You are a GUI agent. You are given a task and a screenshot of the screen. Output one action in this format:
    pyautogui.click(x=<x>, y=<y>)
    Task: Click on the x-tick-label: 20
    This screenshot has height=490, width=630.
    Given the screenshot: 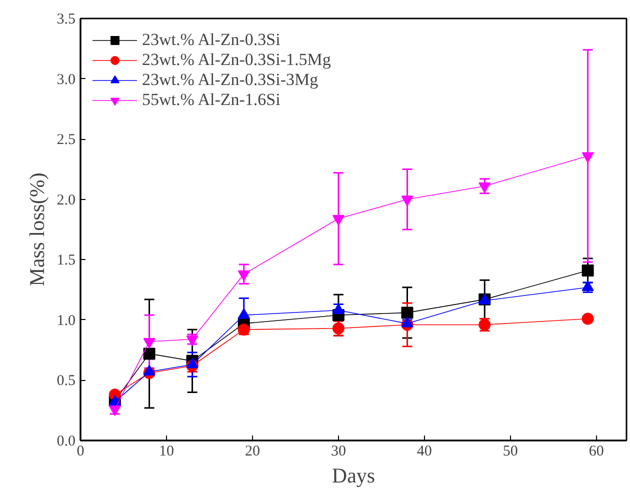 What is the action you would take?
    pyautogui.click(x=252, y=452)
    